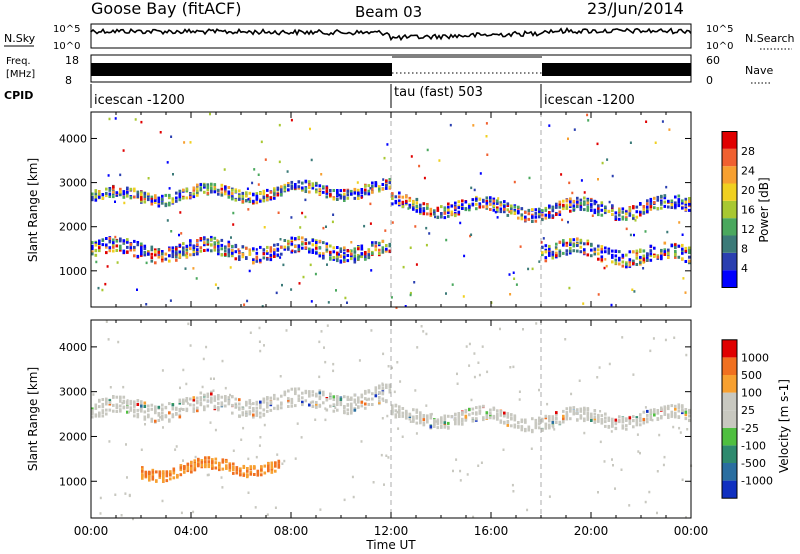  What do you see at coordinates (770, 38) in the screenshot?
I see `nsearch-label: N.Search` at bounding box center [770, 38].